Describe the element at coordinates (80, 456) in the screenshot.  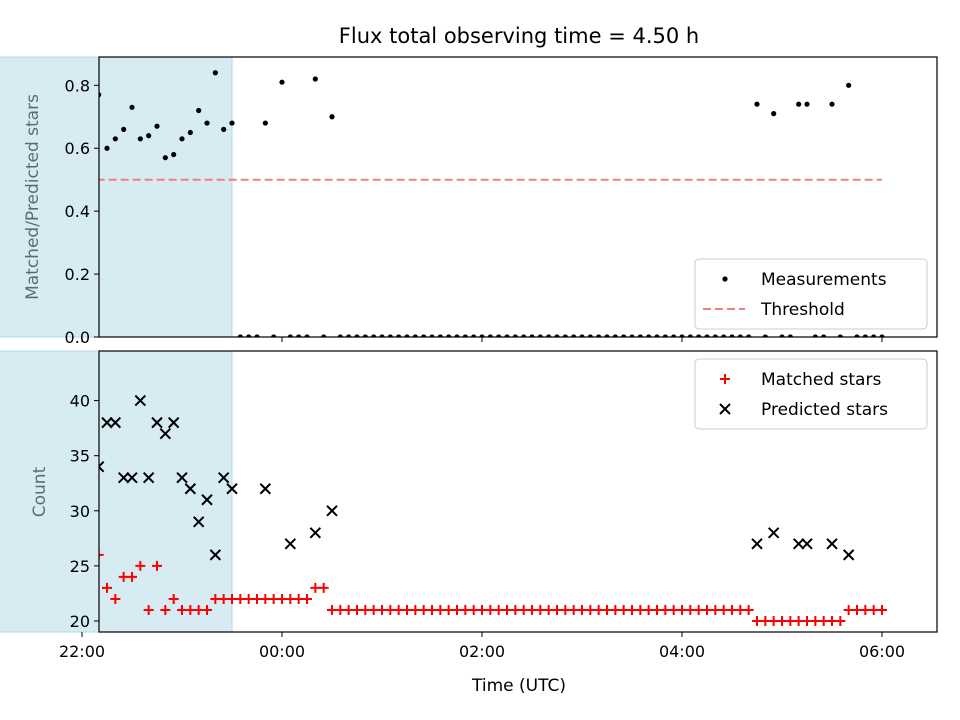
I see `y-tick-label: 35` at that location.